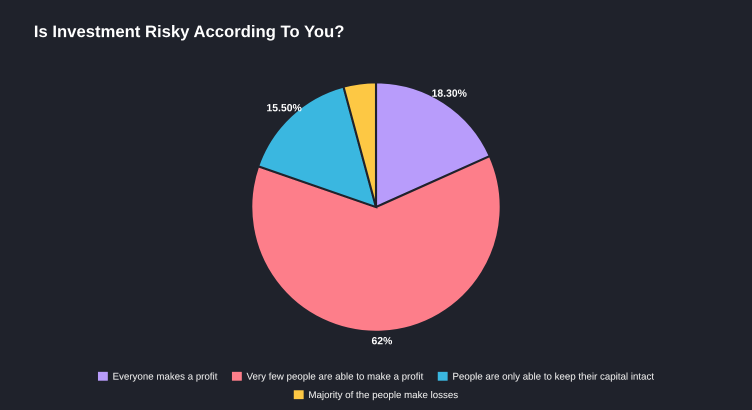 The width and height of the screenshot is (752, 410). Describe the element at coordinates (335, 377) in the screenshot. I see `legend-label: Very few people are able to make a profit` at that location.